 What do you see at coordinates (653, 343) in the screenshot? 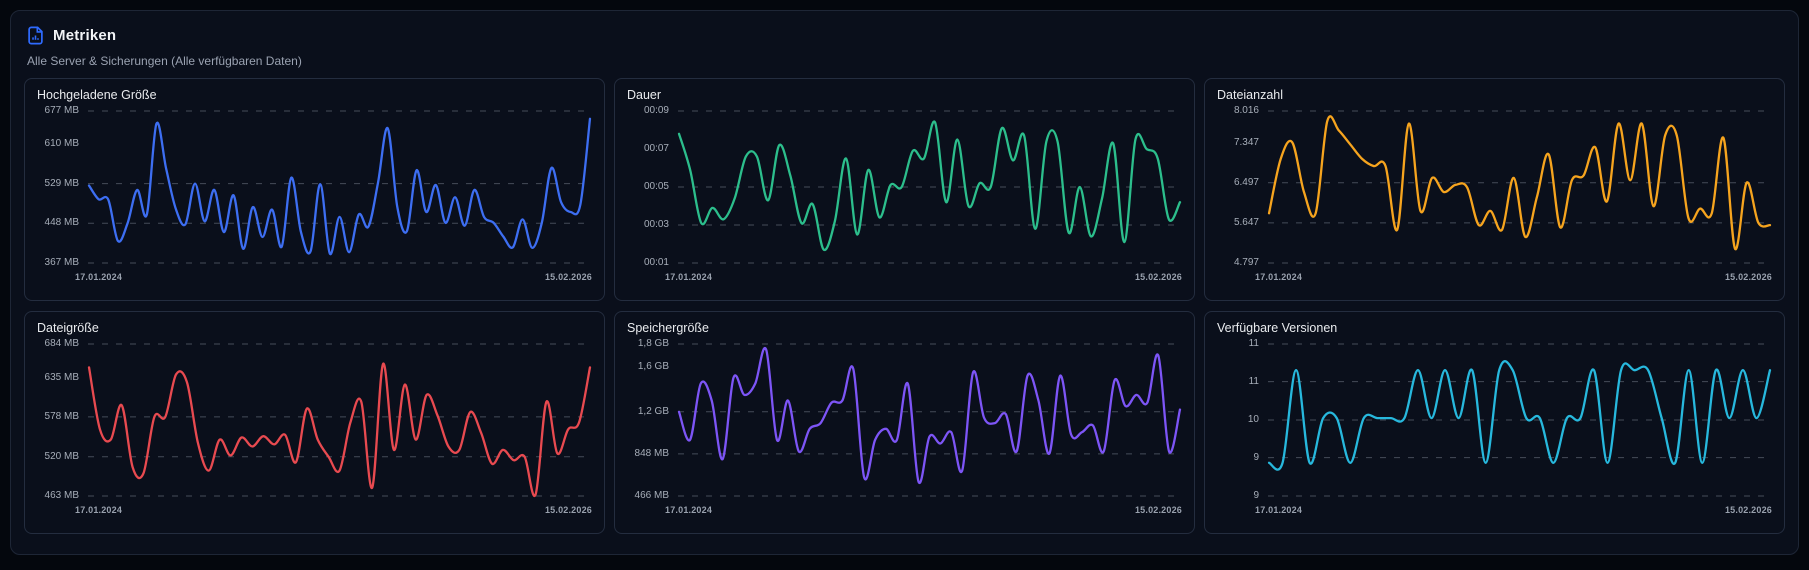
I see `y-tick-label: 1,8 GB` at bounding box center [653, 343].